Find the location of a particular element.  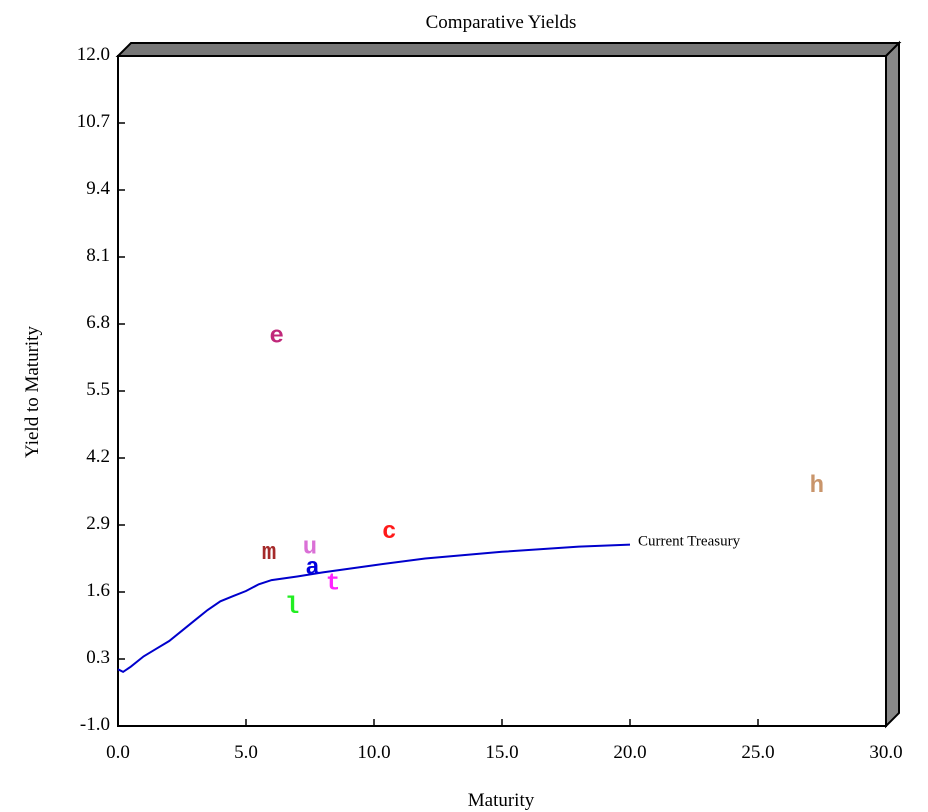

x-axis: 0.0 5.0 10.0 15.0 20.0 25.0 30.0 is located at coordinates (504, 741).